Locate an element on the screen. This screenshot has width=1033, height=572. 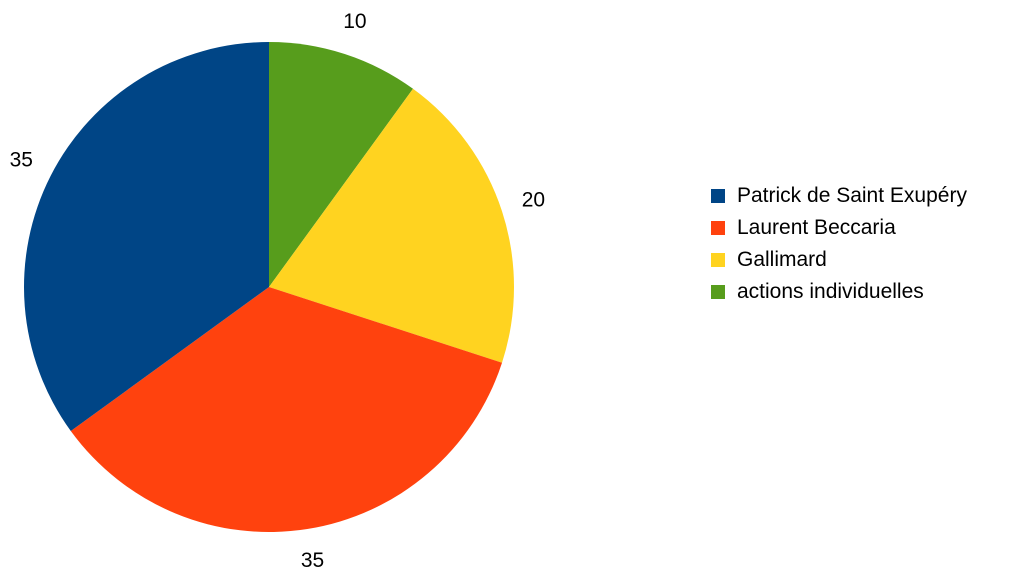
legend-label: Gallimard is located at coordinates (782, 259).